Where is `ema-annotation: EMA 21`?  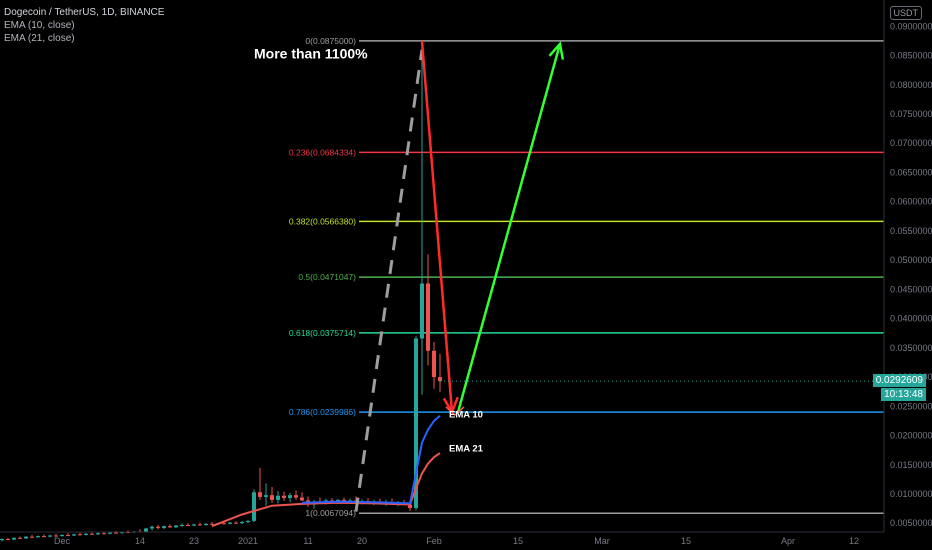 ema-annotation: EMA 21 is located at coordinates (466, 448).